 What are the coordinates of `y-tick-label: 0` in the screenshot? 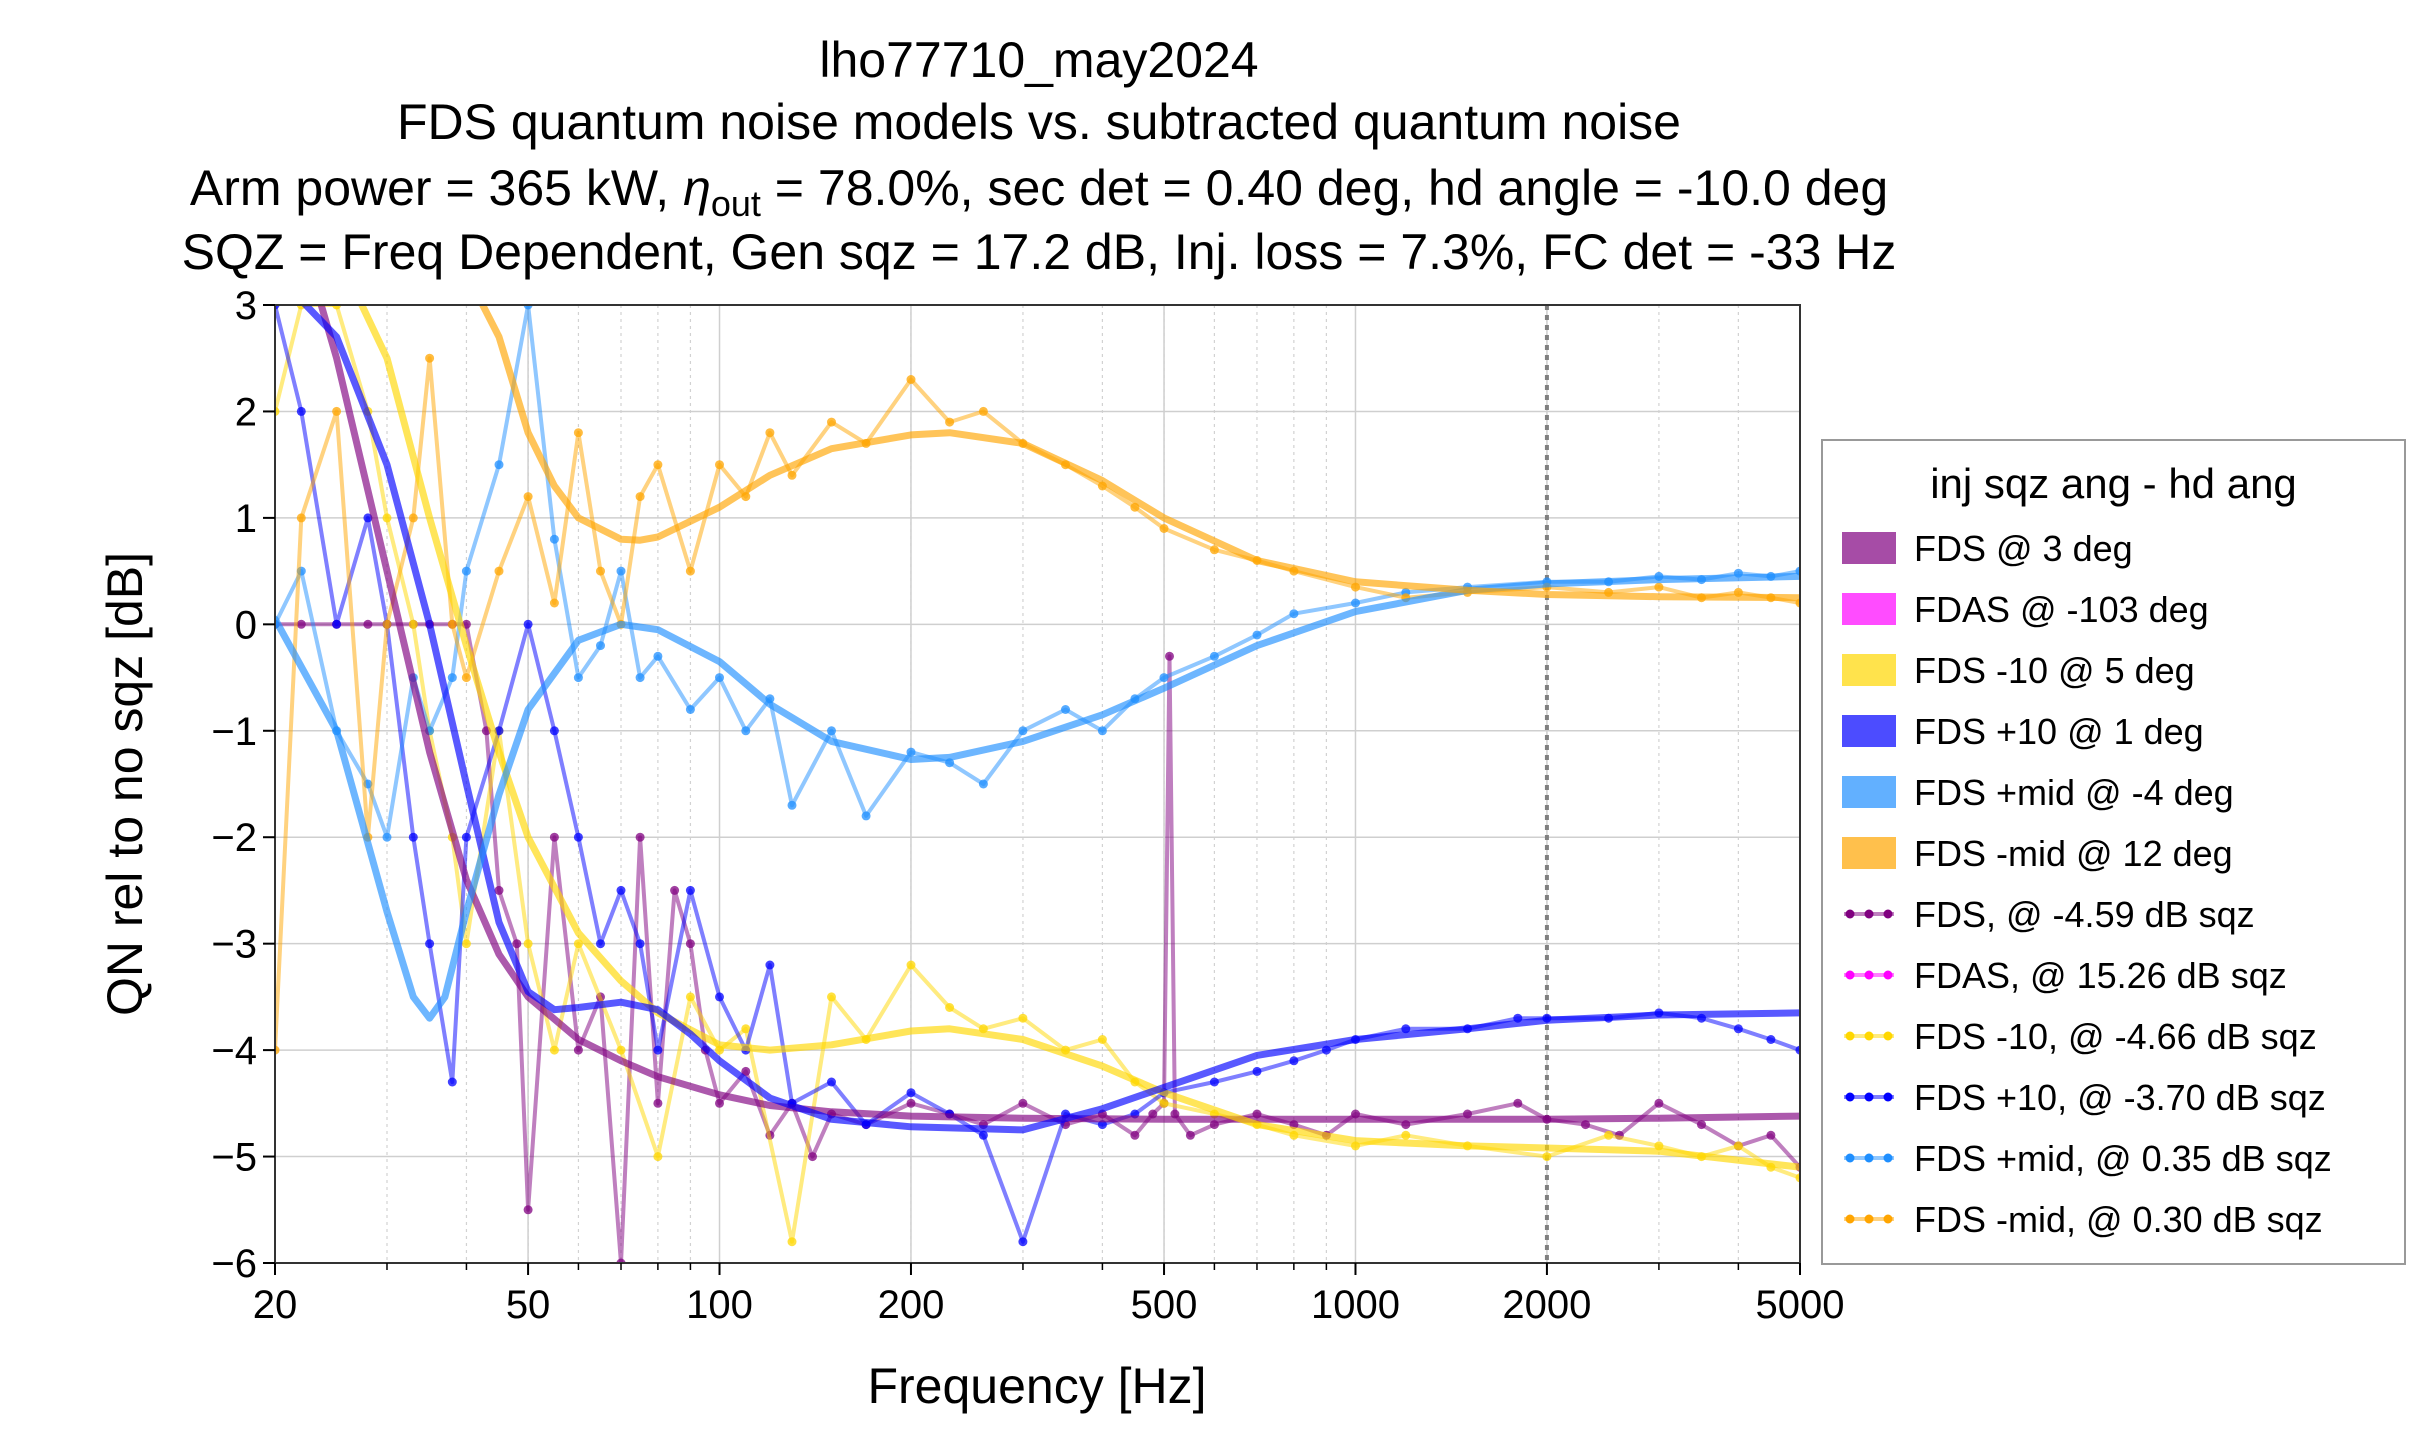 It's located at (246, 625).